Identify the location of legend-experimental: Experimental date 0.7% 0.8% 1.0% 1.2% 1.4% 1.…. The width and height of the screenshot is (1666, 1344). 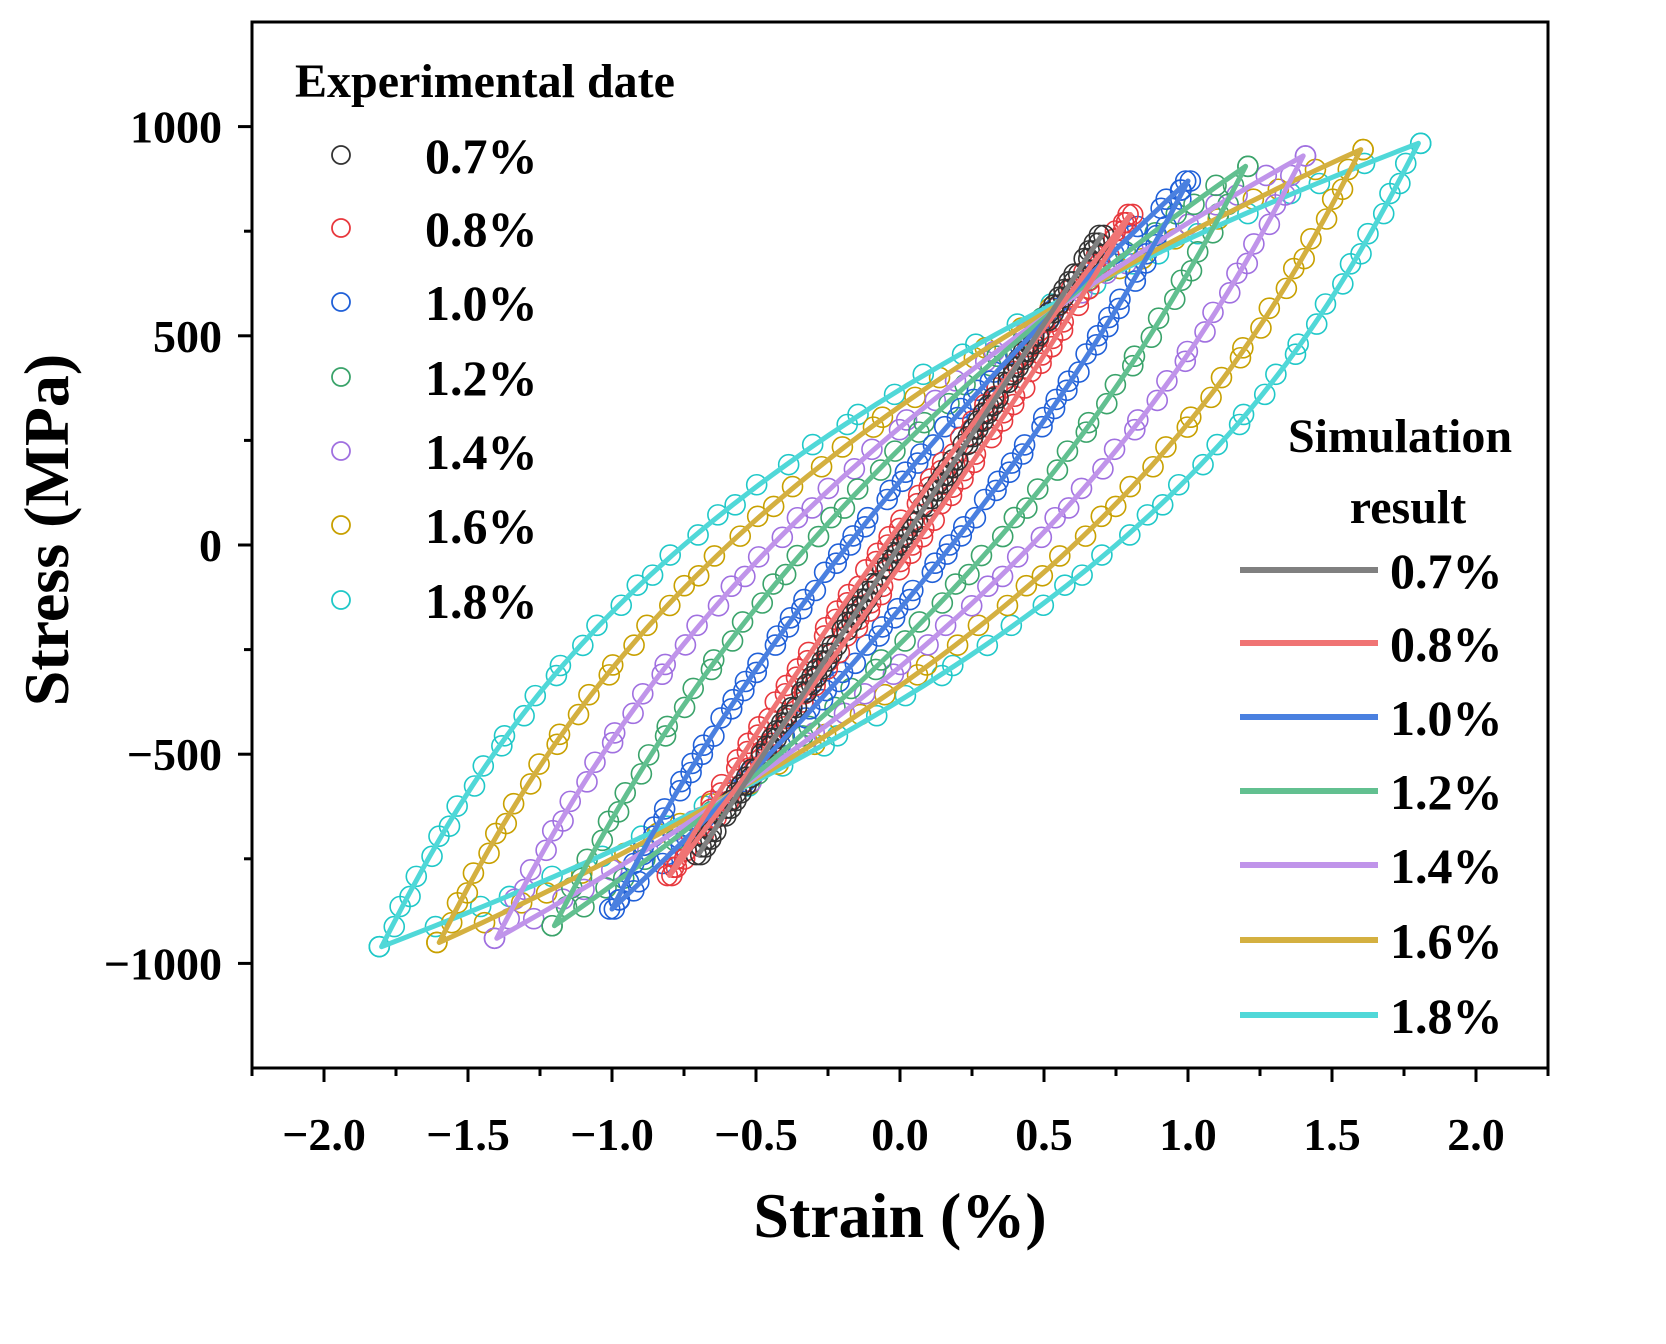
(485, 342).